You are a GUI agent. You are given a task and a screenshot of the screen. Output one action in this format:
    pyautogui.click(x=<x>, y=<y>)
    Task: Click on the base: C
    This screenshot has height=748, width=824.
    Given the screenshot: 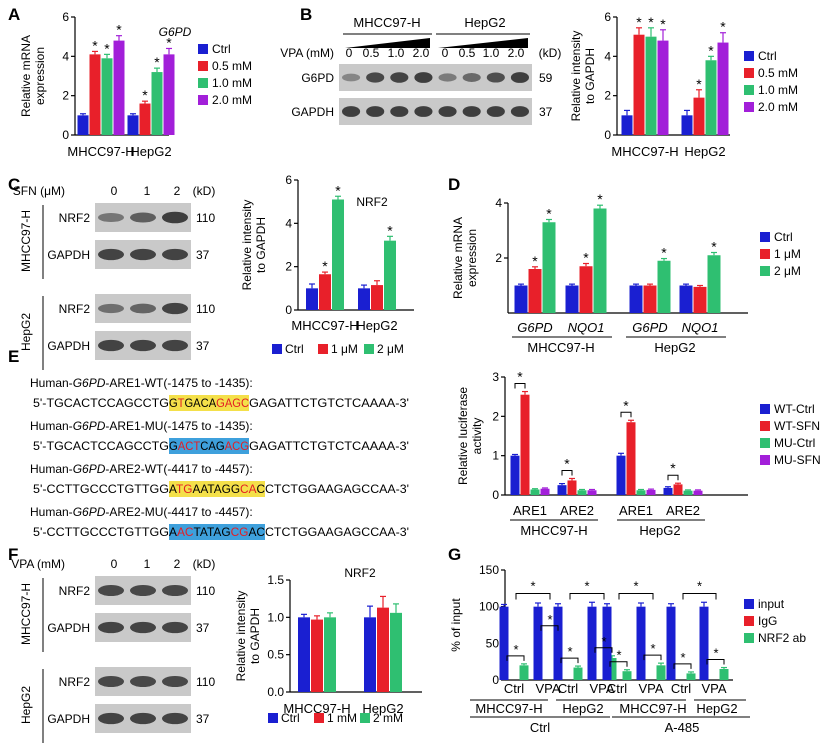 What is the action you would take?
    pyautogui.click(x=204, y=446)
    